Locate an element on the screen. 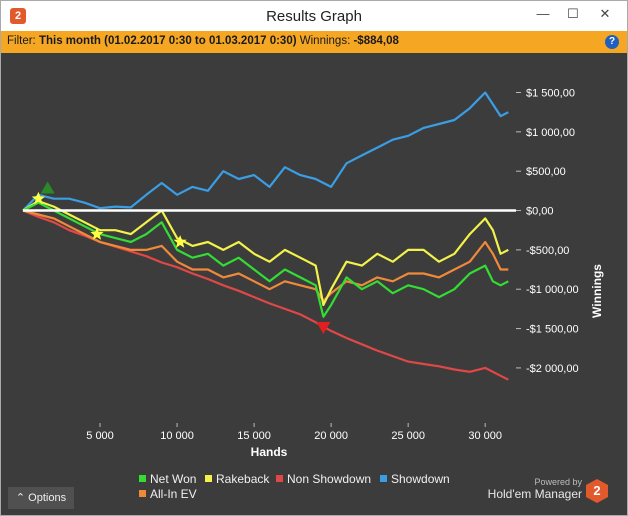 The image size is (628, 516). legend-label: Net Won is located at coordinates (173, 479).